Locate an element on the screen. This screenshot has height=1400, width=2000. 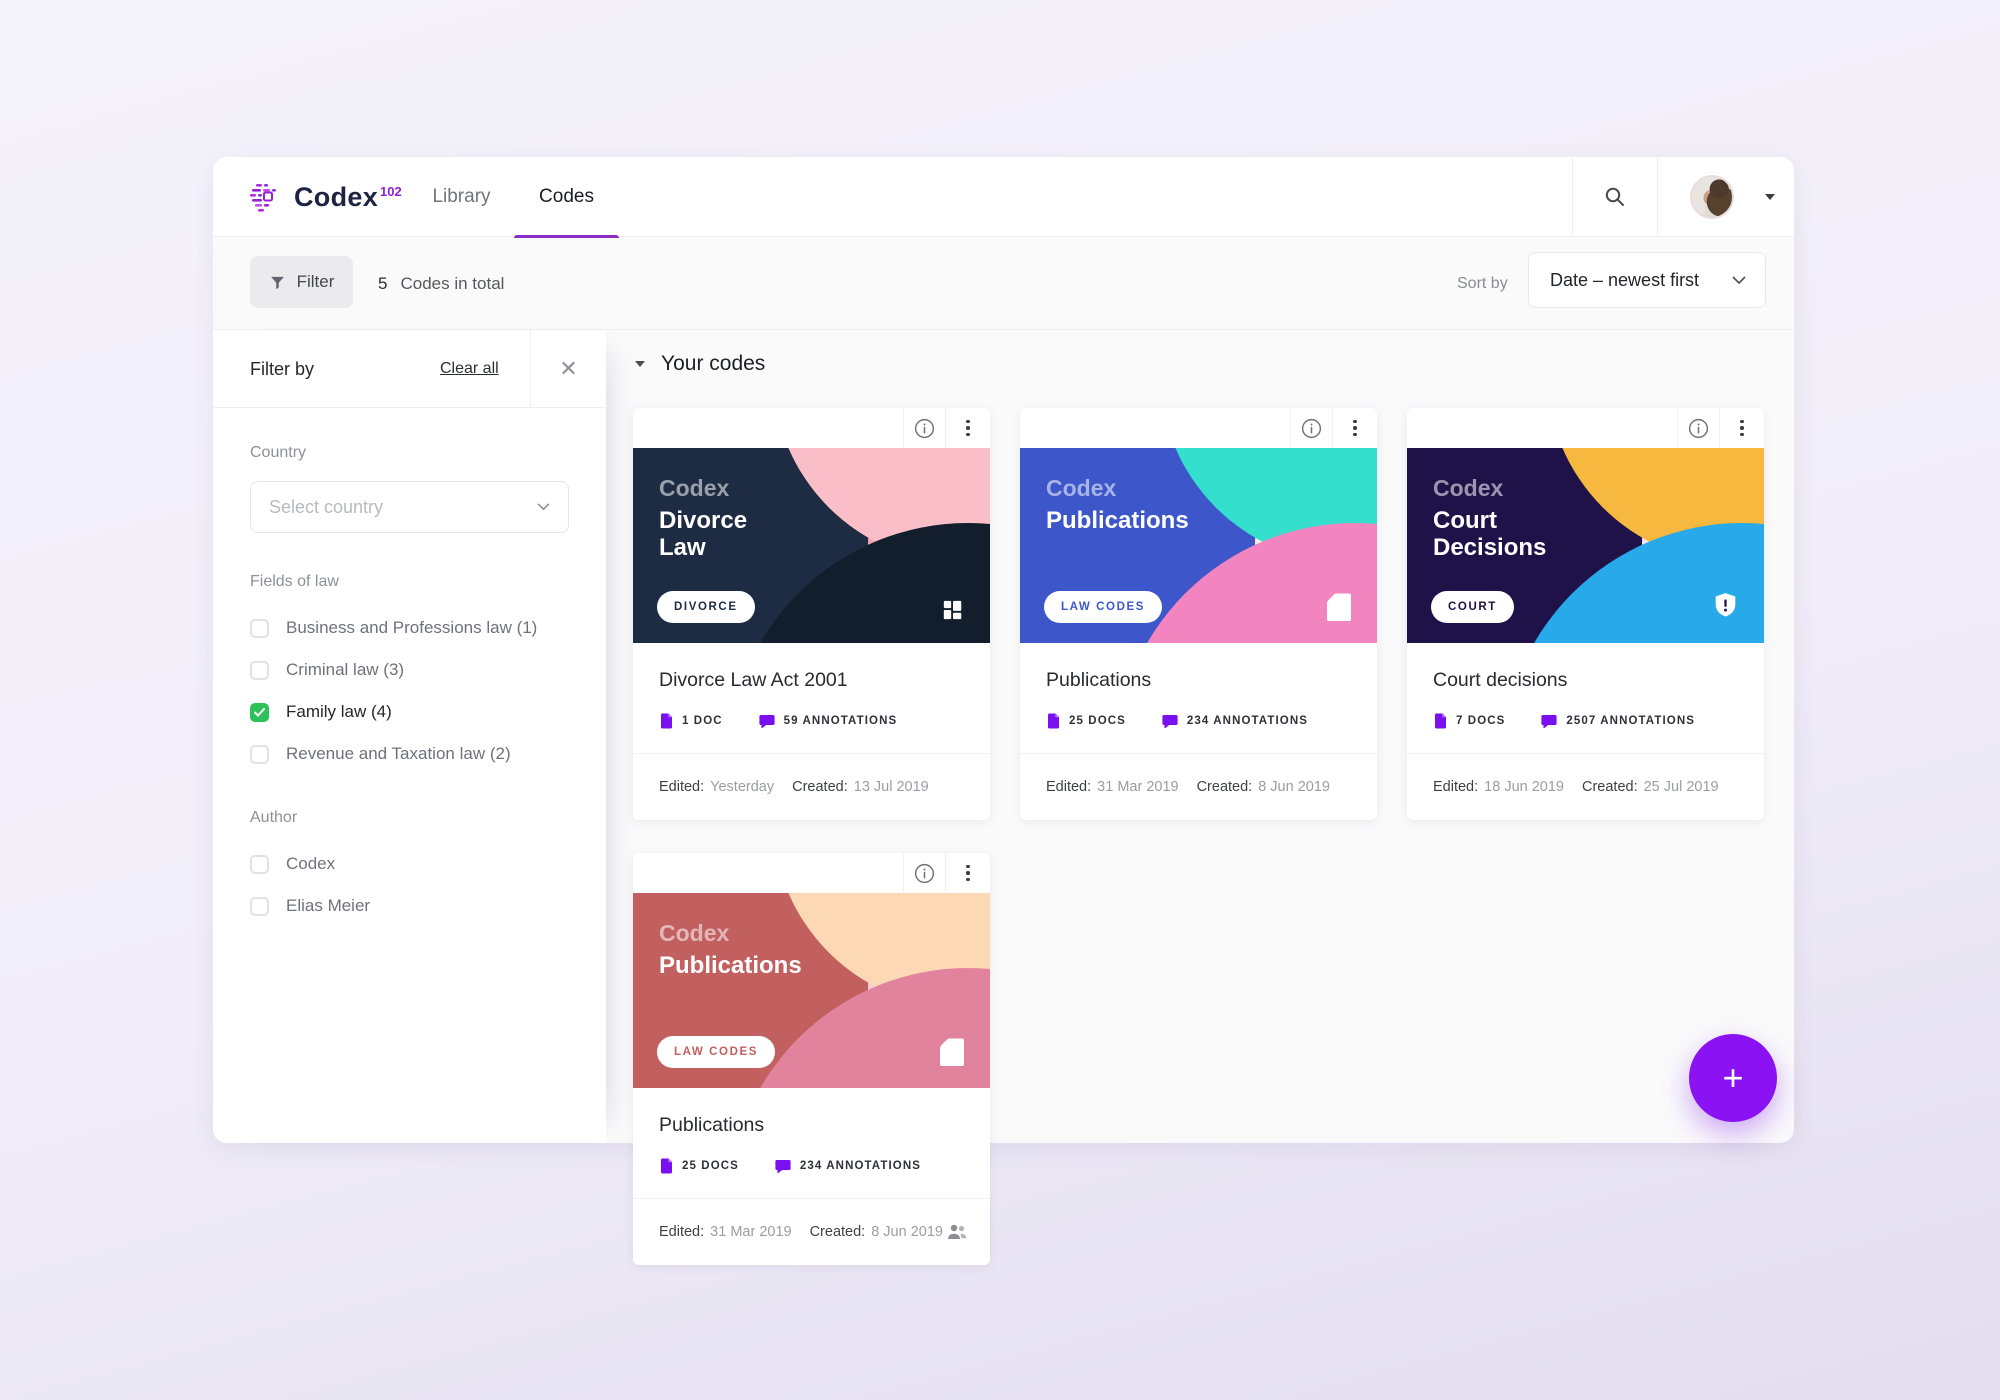
search-icon is located at coordinates (1614, 196).